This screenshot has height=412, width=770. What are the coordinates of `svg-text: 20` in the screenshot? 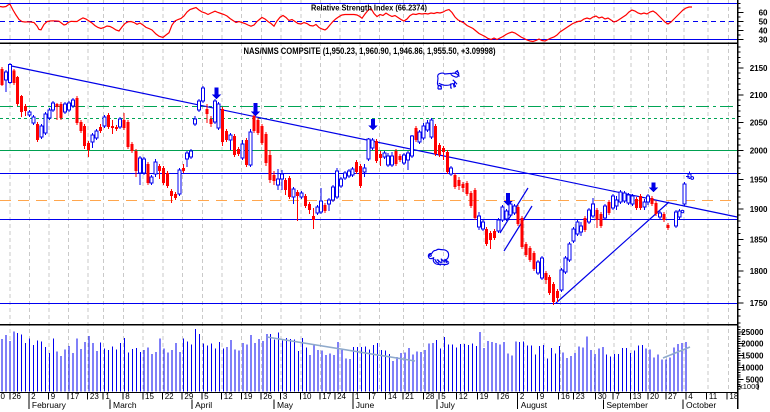 It's located at (654, 396).